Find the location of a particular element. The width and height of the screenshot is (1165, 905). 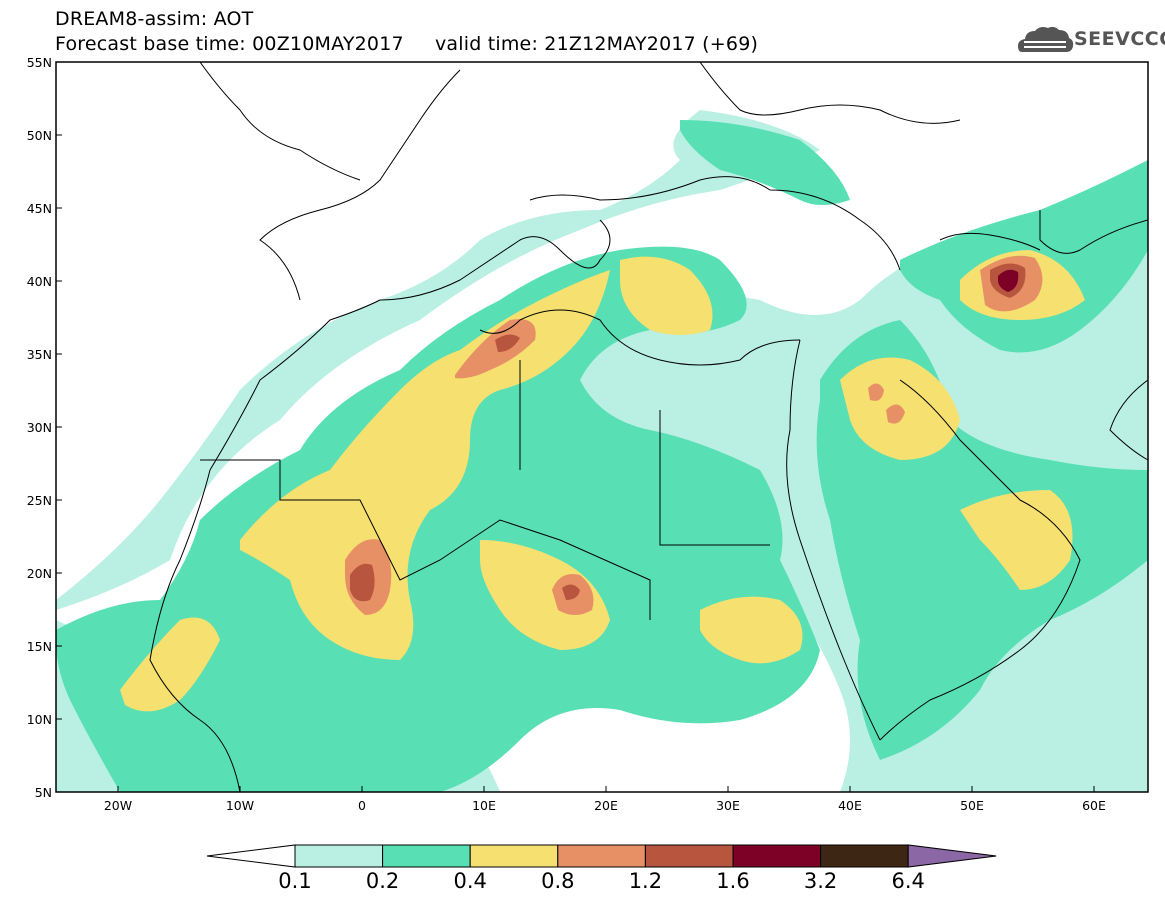

lon-label: 0 is located at coordinates (362, 805).